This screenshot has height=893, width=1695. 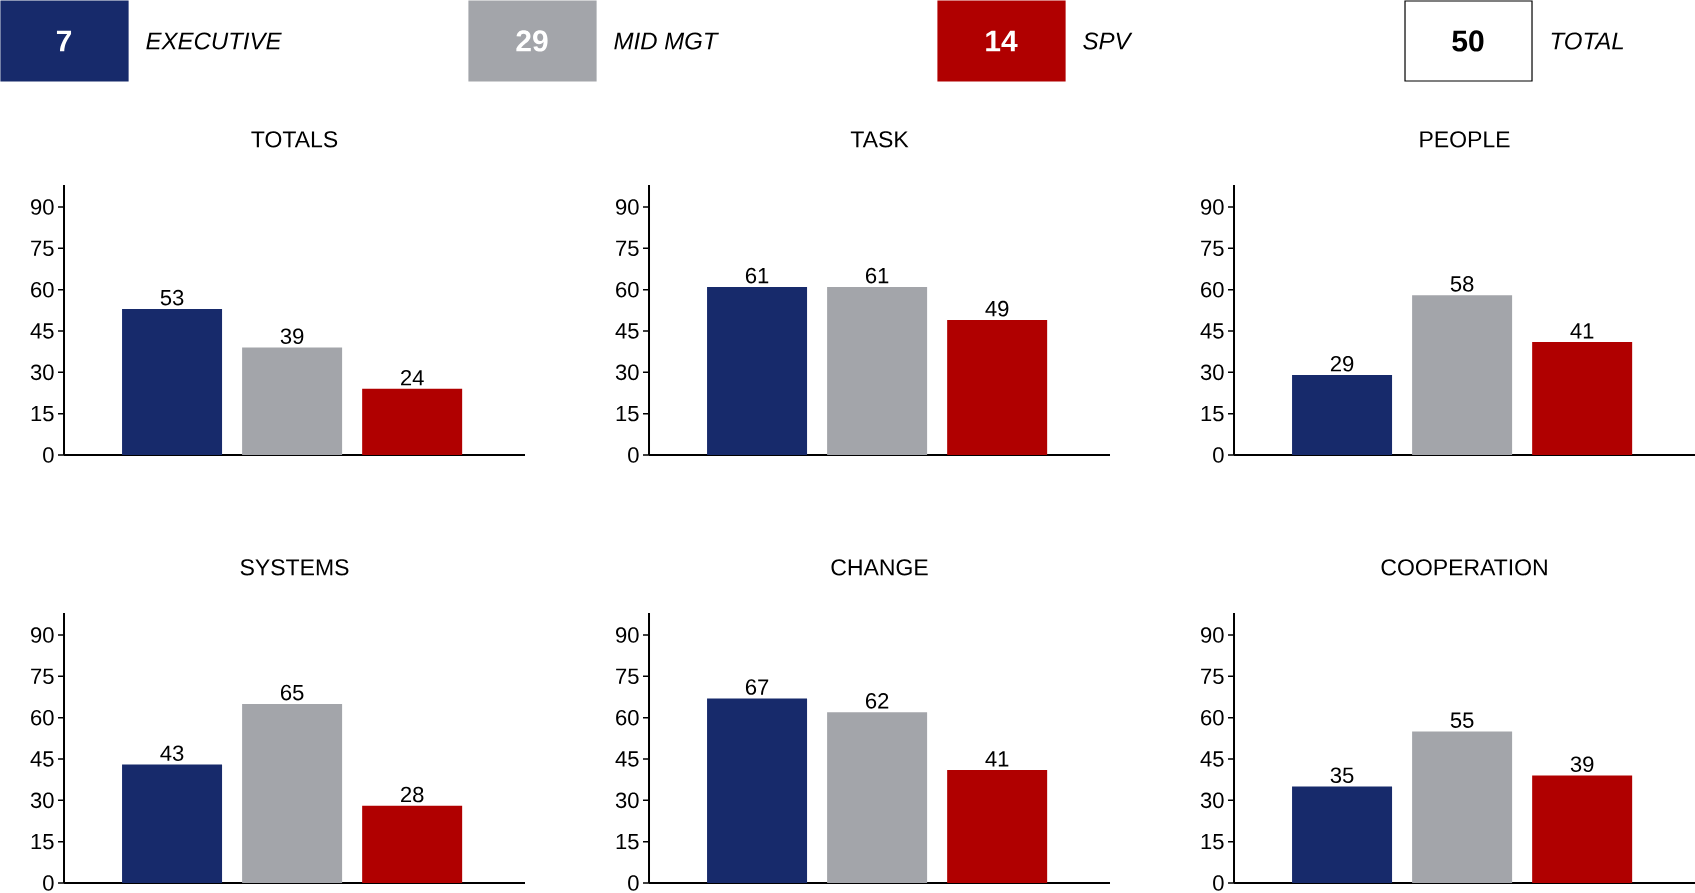 I want to click on category-label: SPV, so click(x=1108, y=41).